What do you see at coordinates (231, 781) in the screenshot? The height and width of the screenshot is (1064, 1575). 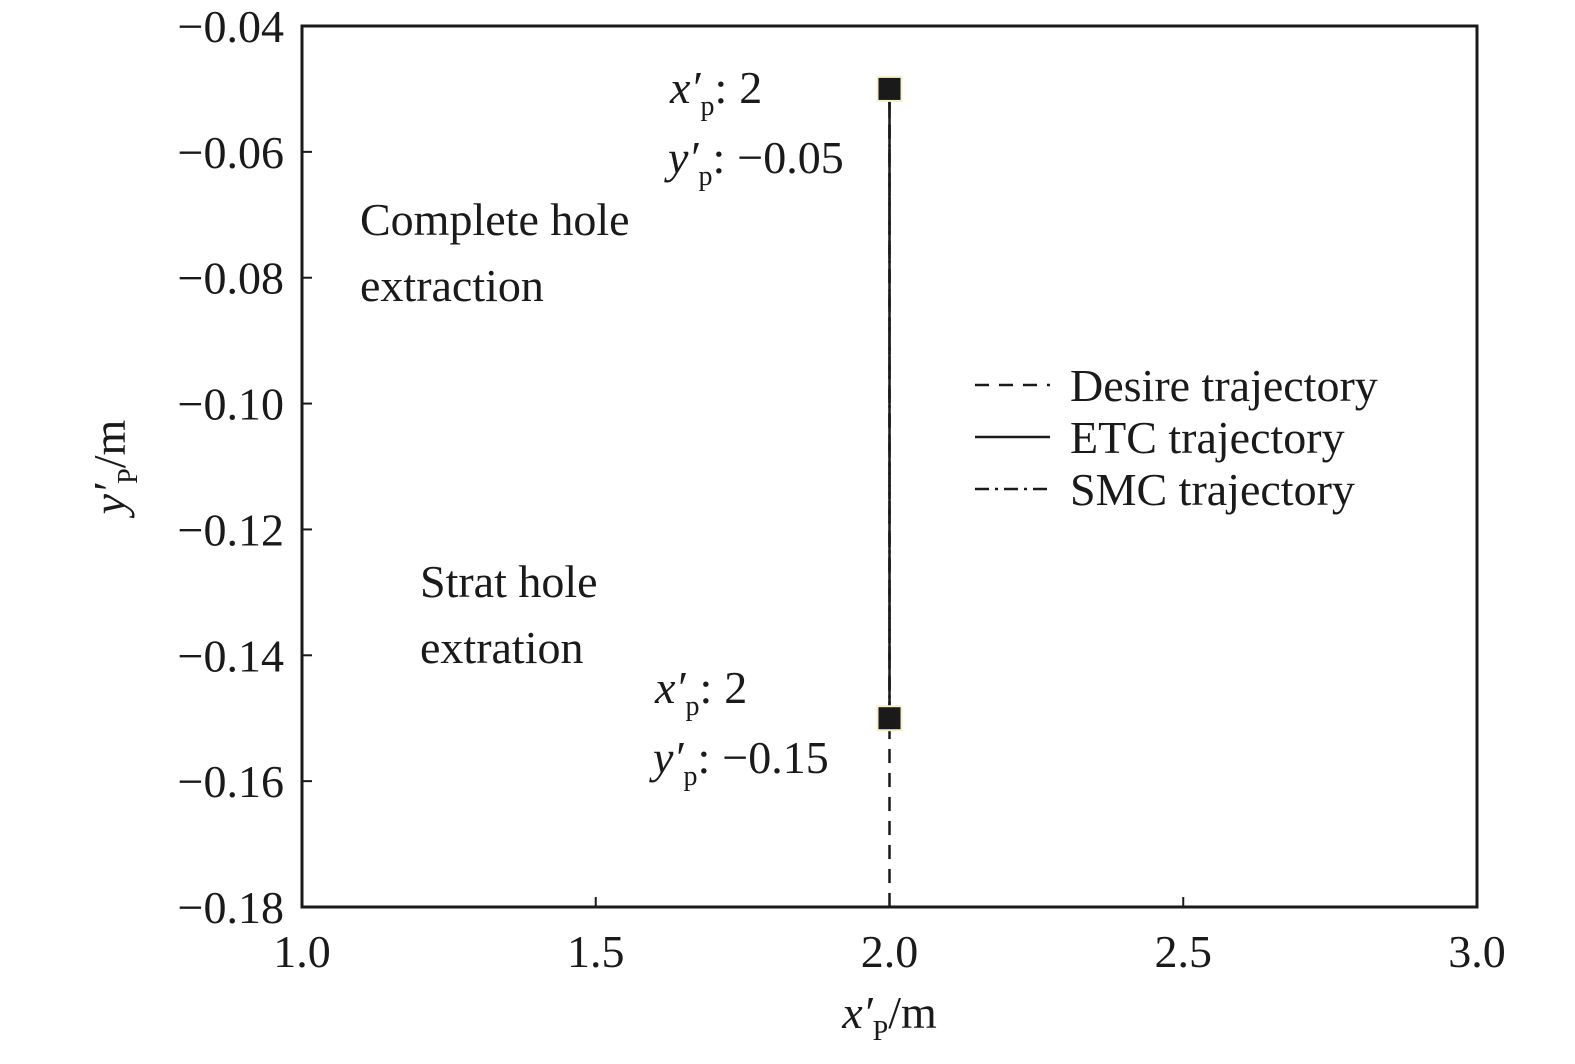 I see `y-tick-label: −0.16` at bounding box center [231, 781].